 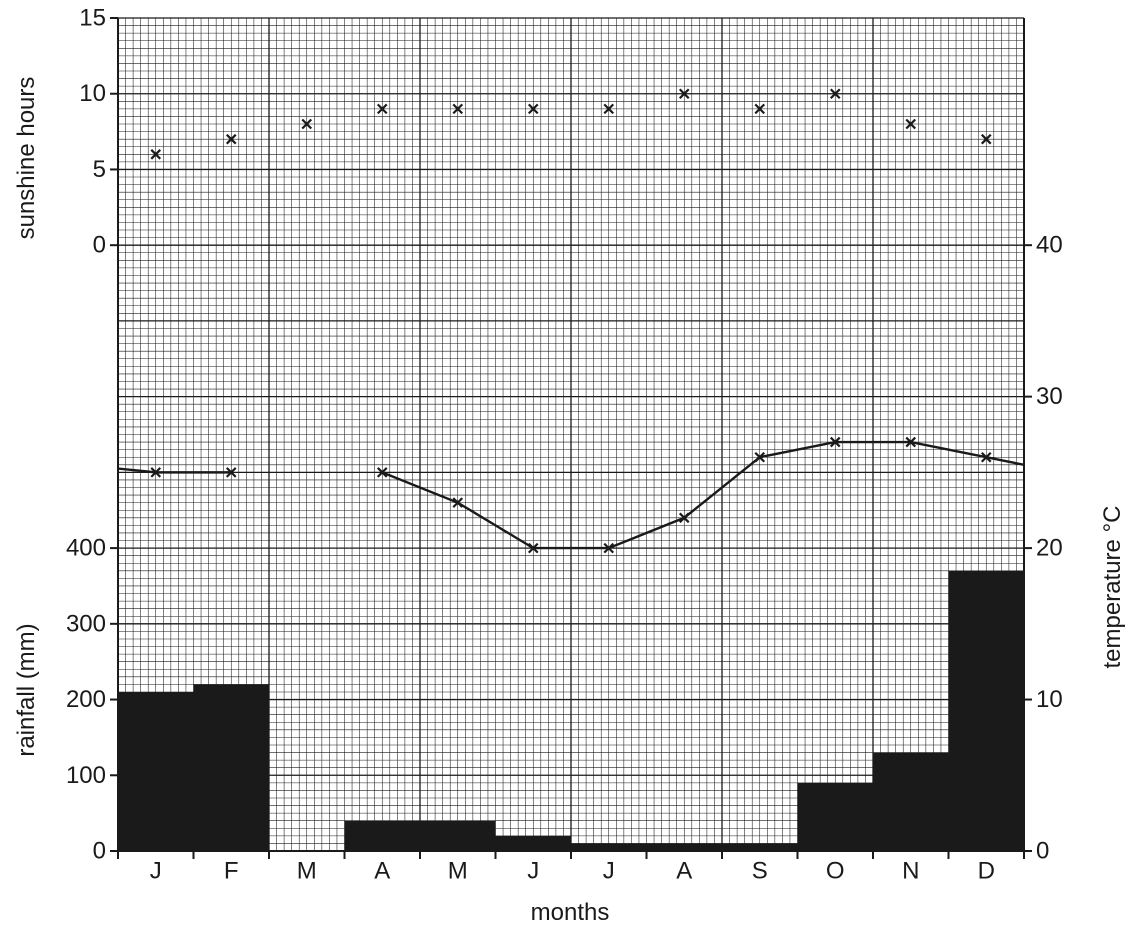 What do you see at coordinates (92, 18) in the screenshot?
I see `sunshine-tick-label: 15` at bounding box center [92, 18].